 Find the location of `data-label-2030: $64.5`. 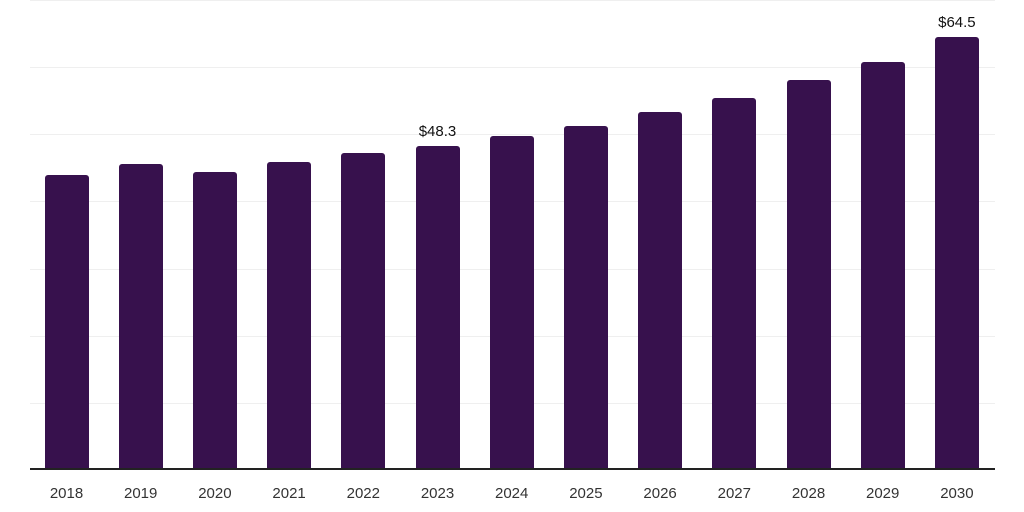

data-label-2030: $64.5 is located at coordinates (957, 22).